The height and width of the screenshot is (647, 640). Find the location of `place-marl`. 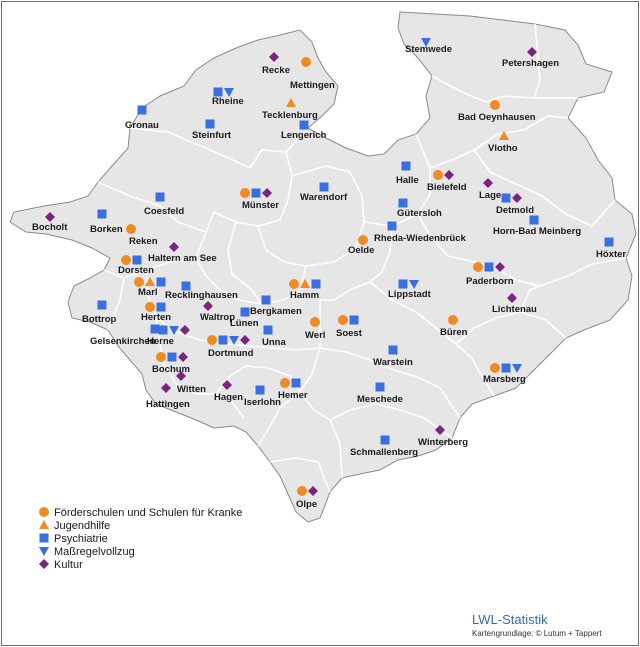

place-marl is located at coordinates (150, 282).